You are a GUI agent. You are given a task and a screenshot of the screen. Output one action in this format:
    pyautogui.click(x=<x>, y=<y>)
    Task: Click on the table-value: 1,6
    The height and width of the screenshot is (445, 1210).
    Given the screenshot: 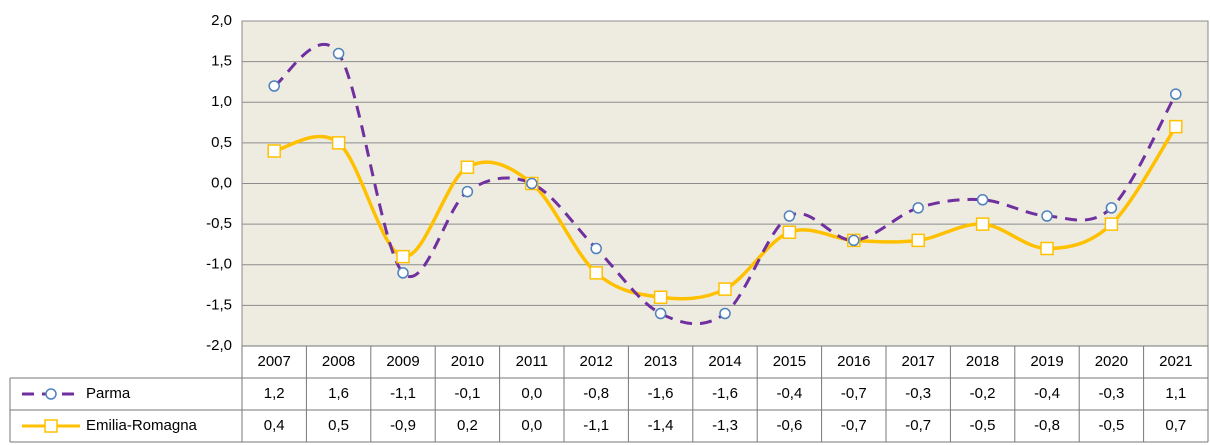 What is the action you would take?
    pyautogui.click(x=338, y=393)
    